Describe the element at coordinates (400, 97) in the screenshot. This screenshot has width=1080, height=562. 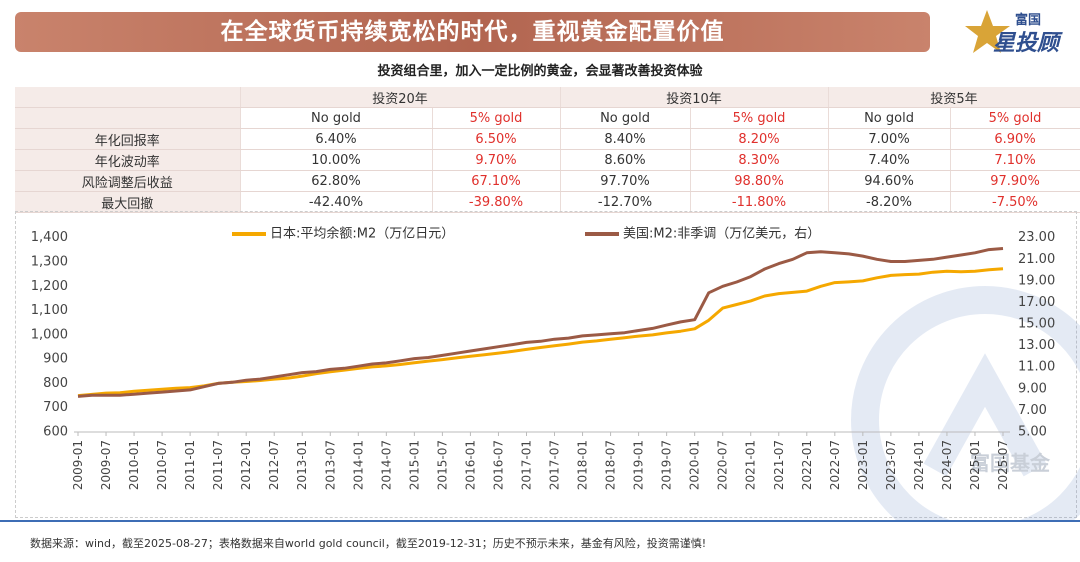
I see `group-header: 投资20年` at that location.